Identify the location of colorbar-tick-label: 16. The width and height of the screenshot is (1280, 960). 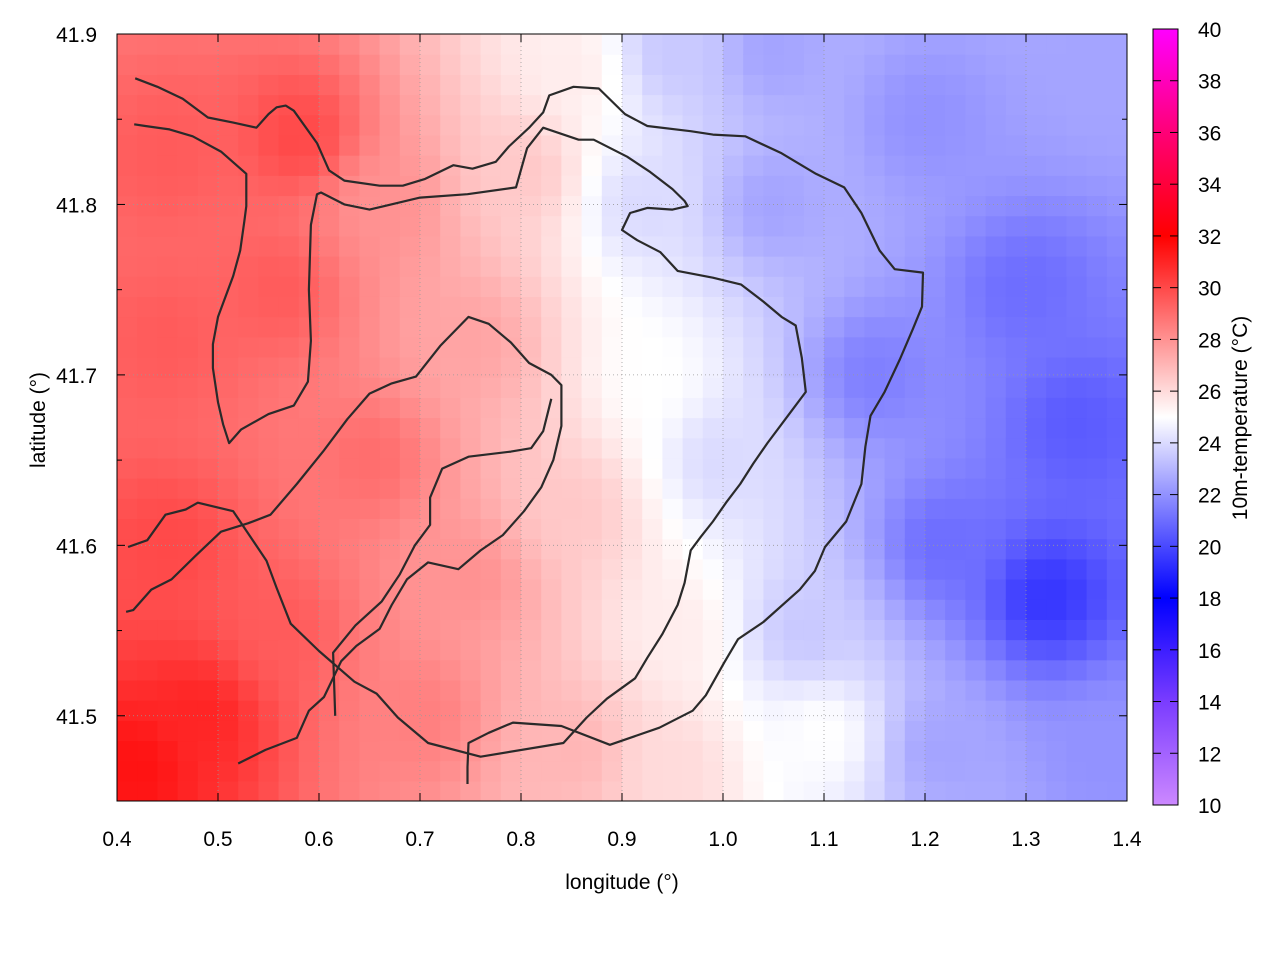
(1209, 651).